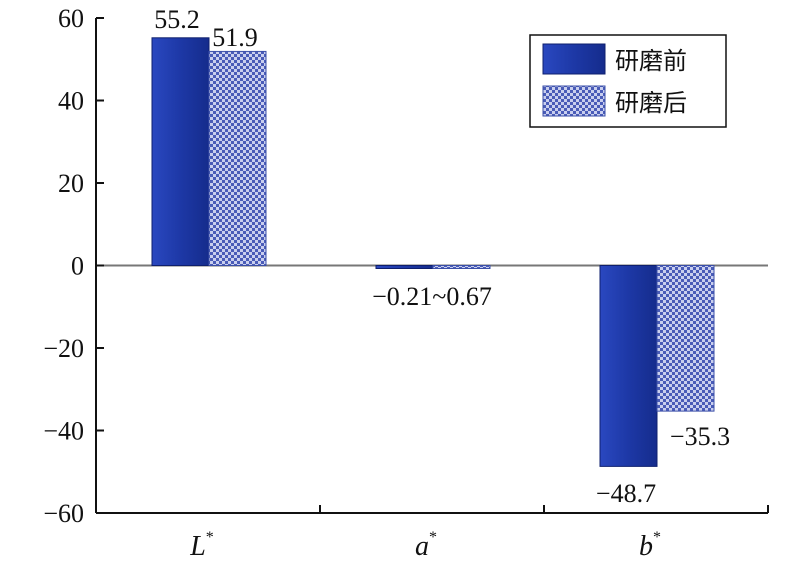  What do you see at coordinates (574, 59) in the screenshot?
I see `legend-swatch-before` at bounding box center [574, 59].